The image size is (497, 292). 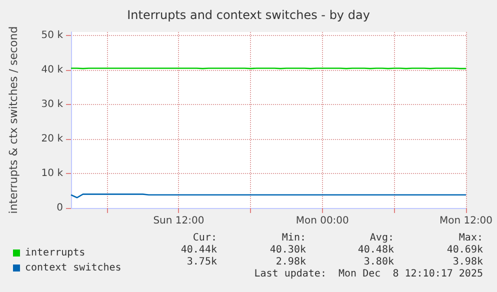 What do you see at coordinates (204, 238) in the screenshot?
I see `text: Cur:` at bounding box center [204, 238].